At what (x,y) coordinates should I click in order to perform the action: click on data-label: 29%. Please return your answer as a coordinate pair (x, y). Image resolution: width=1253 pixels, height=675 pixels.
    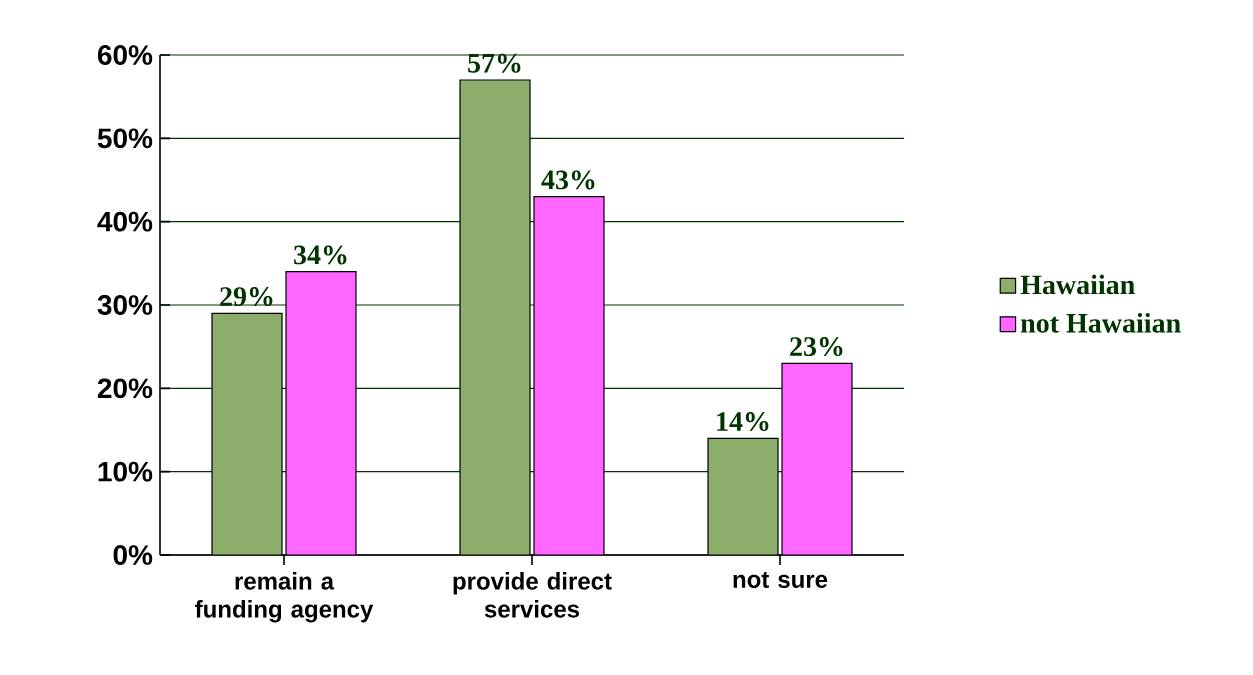
    Looking at the image, I should click on (246, 297).